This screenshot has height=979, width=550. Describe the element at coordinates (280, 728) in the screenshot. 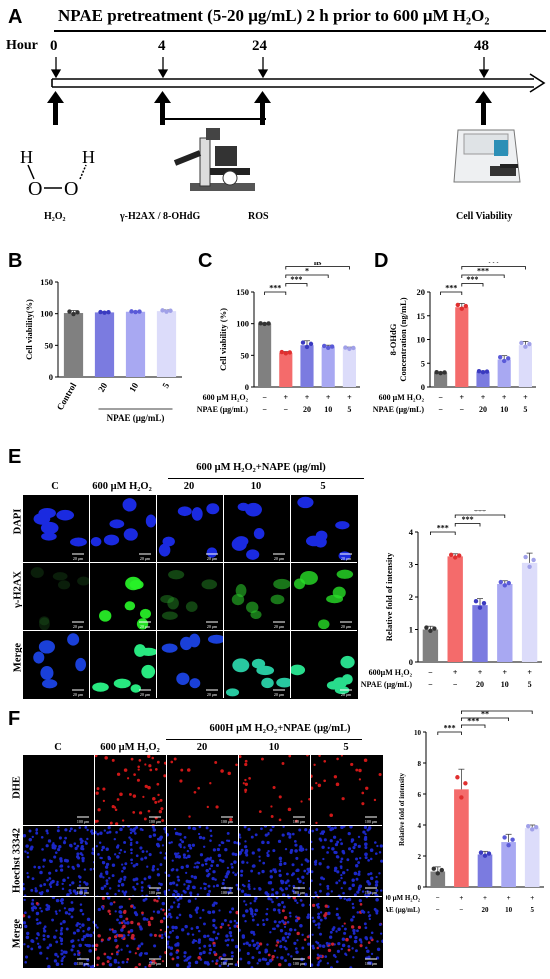

I see `panel-f-group-header: 600H μM H₂O₂+NPAE (μg/mL)` at that location.